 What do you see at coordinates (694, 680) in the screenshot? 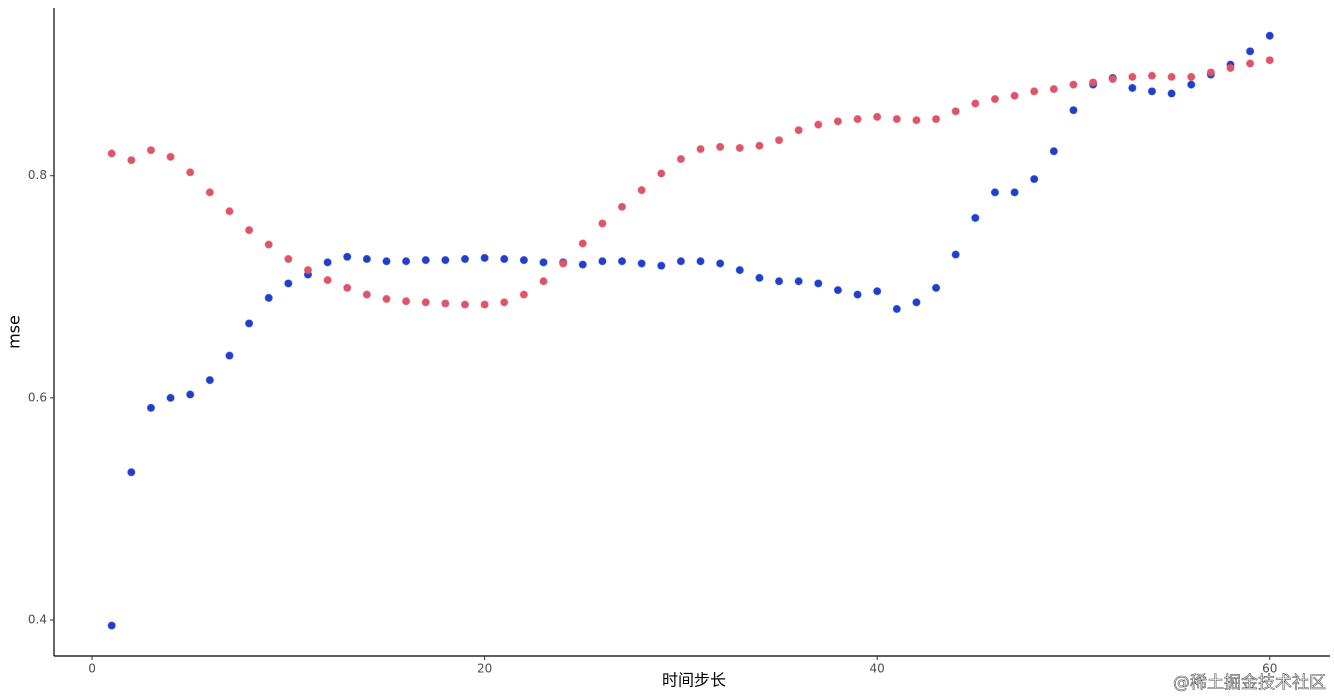
I see `x-axis-title: 时间步长` at bounding box center [694, 680].